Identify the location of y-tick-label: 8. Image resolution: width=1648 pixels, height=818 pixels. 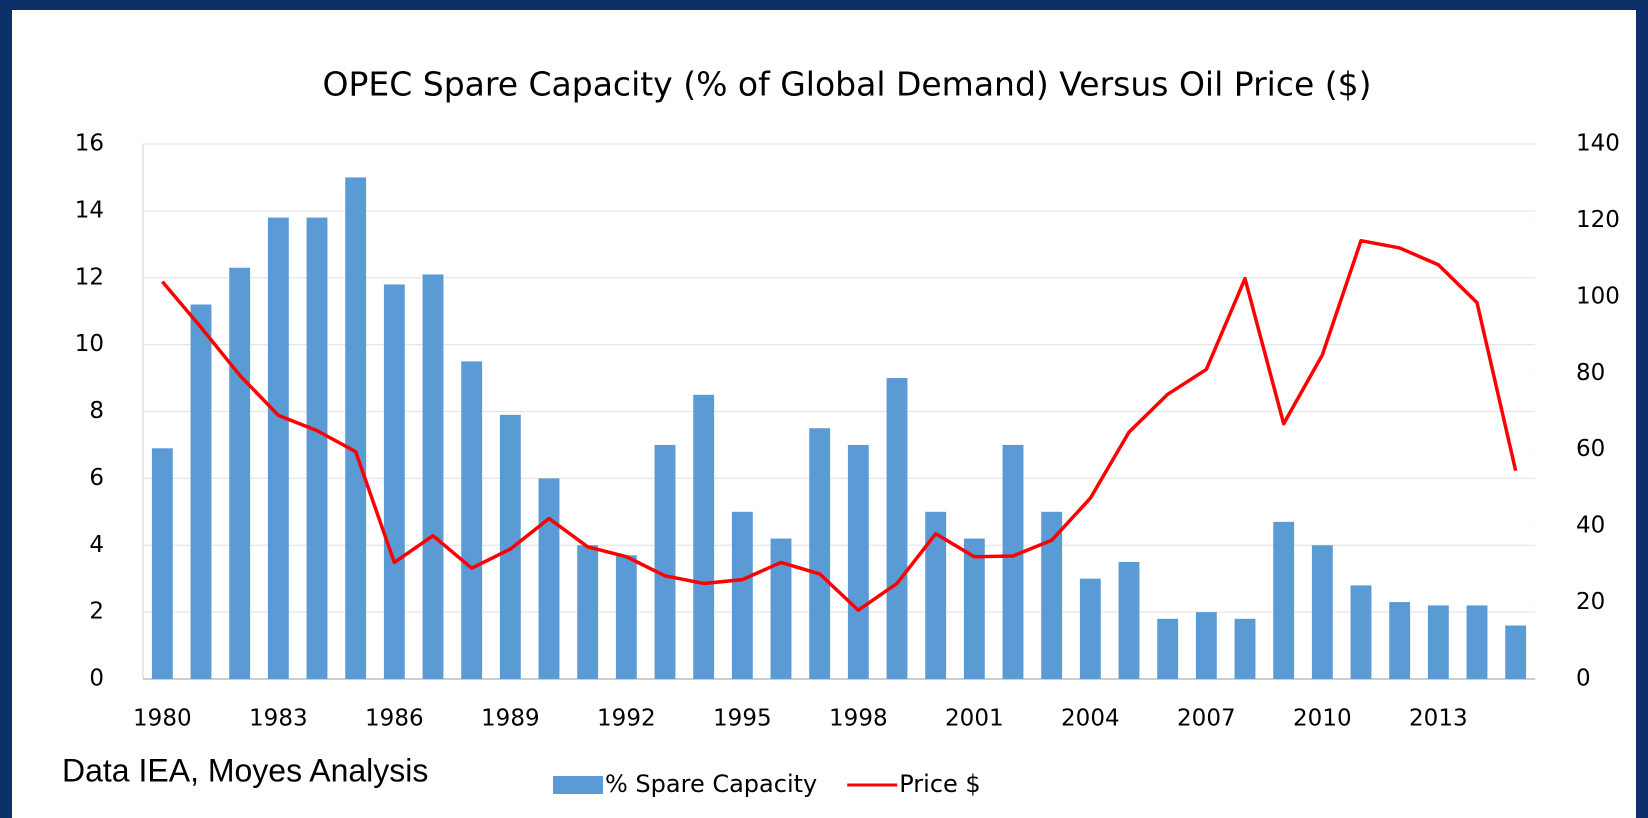
(96, 411).